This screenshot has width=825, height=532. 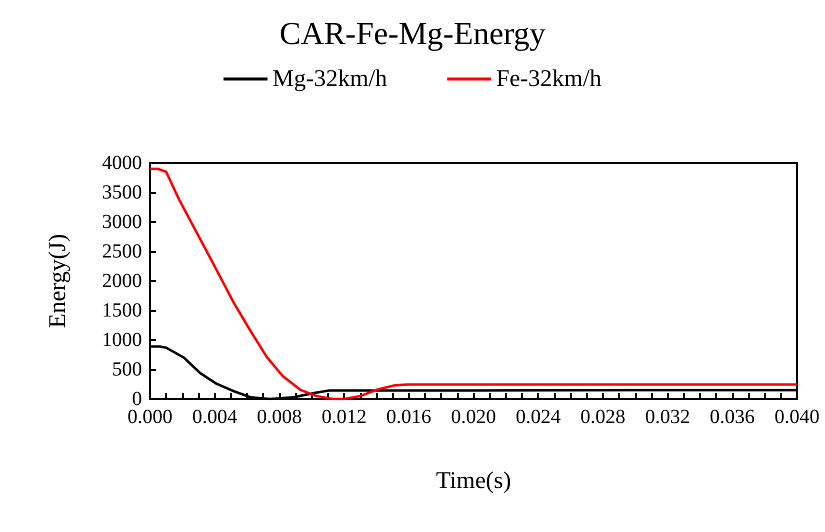 What do you see at coordinates (215, 417) in the screenshot?
I see `x-tick-label: 0.004` at bounding box center [215, 417].